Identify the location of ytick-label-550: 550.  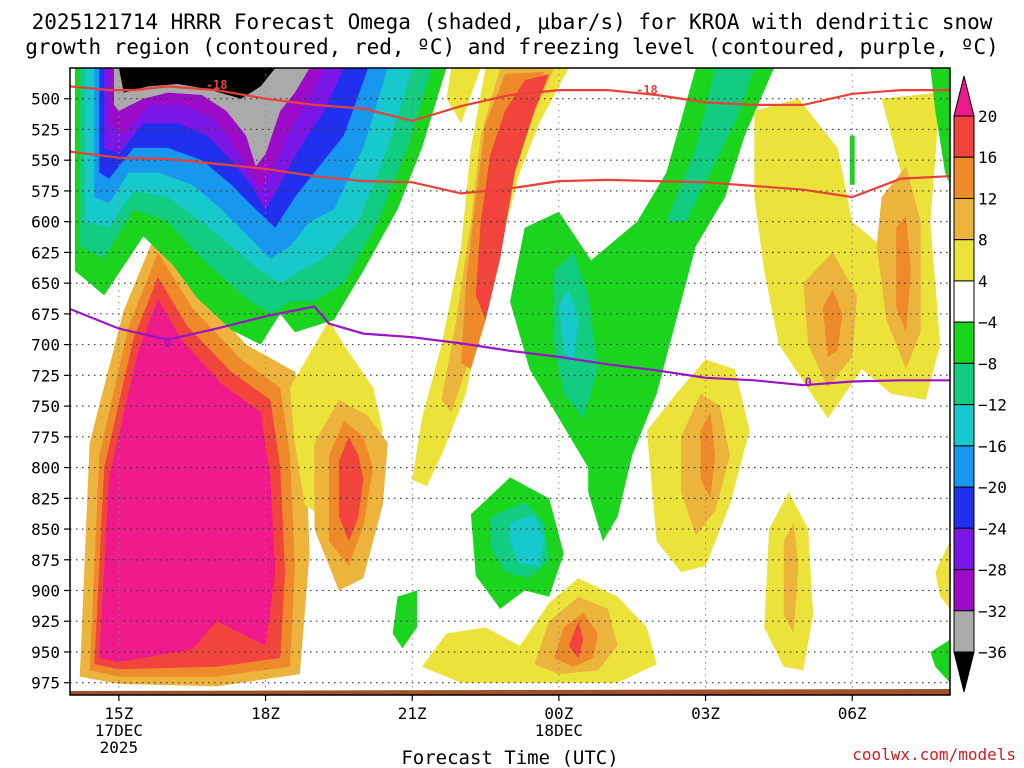
(45, 160).